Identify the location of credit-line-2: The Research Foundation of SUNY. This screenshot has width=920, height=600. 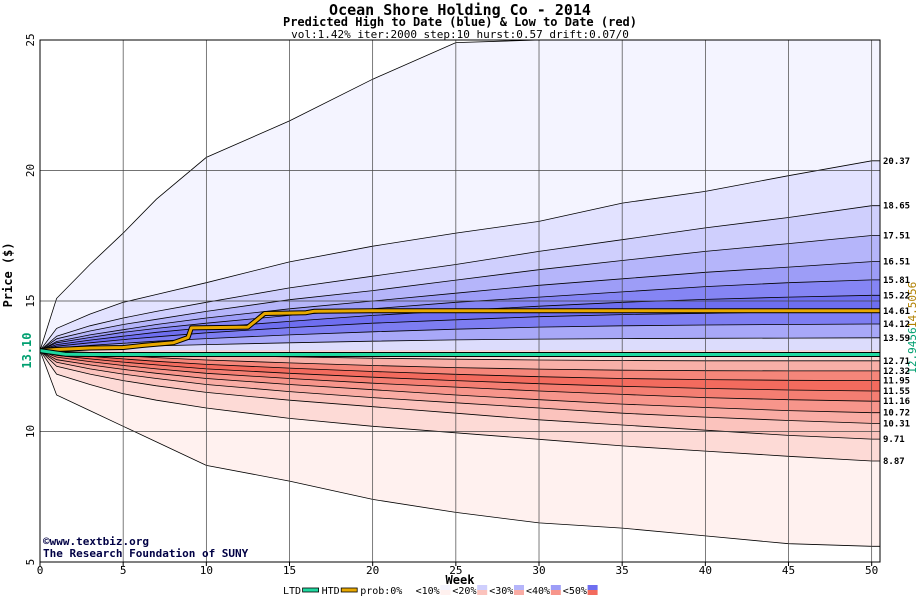
(146, 553).